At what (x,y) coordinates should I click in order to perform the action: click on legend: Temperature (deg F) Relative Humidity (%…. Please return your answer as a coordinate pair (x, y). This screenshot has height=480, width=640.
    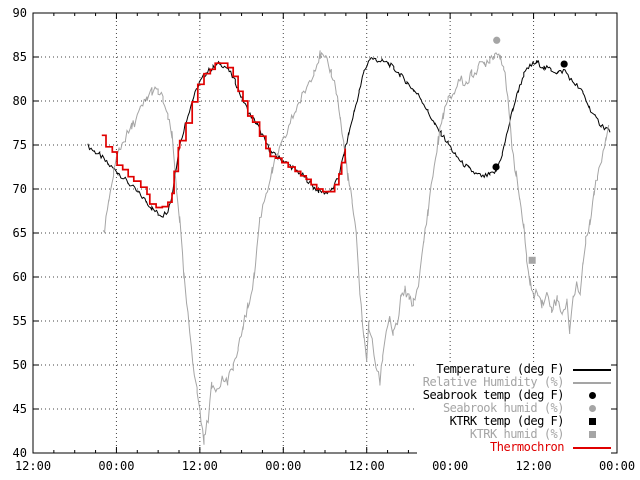
    Looking at the image, I should click on (513, 409).